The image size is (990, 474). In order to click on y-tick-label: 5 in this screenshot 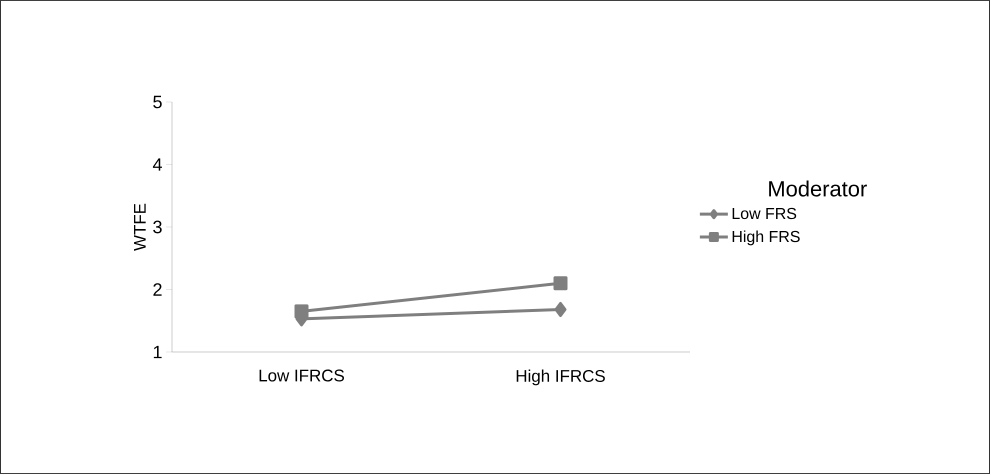, I will do `click(157, 102)`.